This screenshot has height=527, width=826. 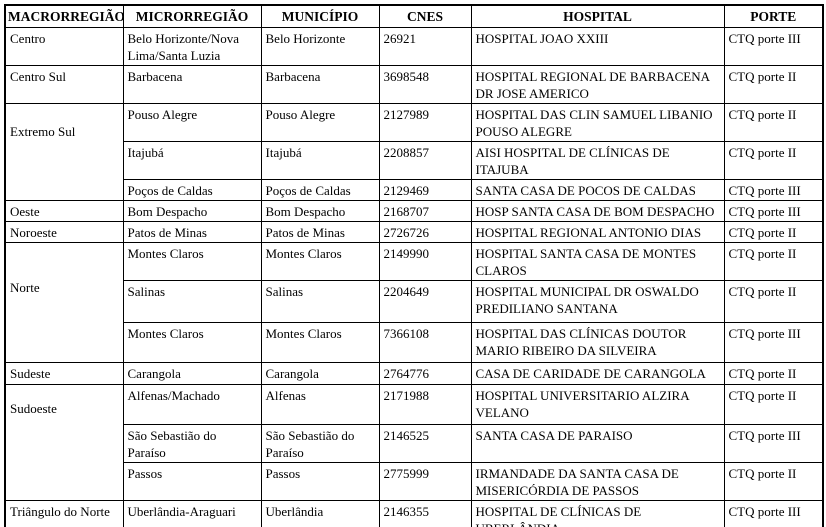 What do you see at coordinates (192, 16) in the screenshot?
I see `column-header-microrregiao: MICRORREGIÃO` at bounding box center [192, 16].